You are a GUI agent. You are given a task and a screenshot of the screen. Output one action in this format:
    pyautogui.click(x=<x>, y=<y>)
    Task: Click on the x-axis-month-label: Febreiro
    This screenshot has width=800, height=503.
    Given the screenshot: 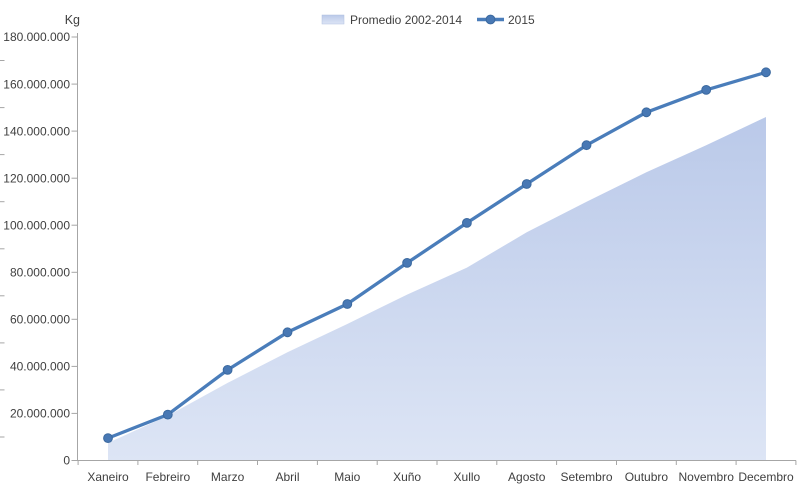 What is the action you would take?
    pyautogui.click(x=167, y=477)
    